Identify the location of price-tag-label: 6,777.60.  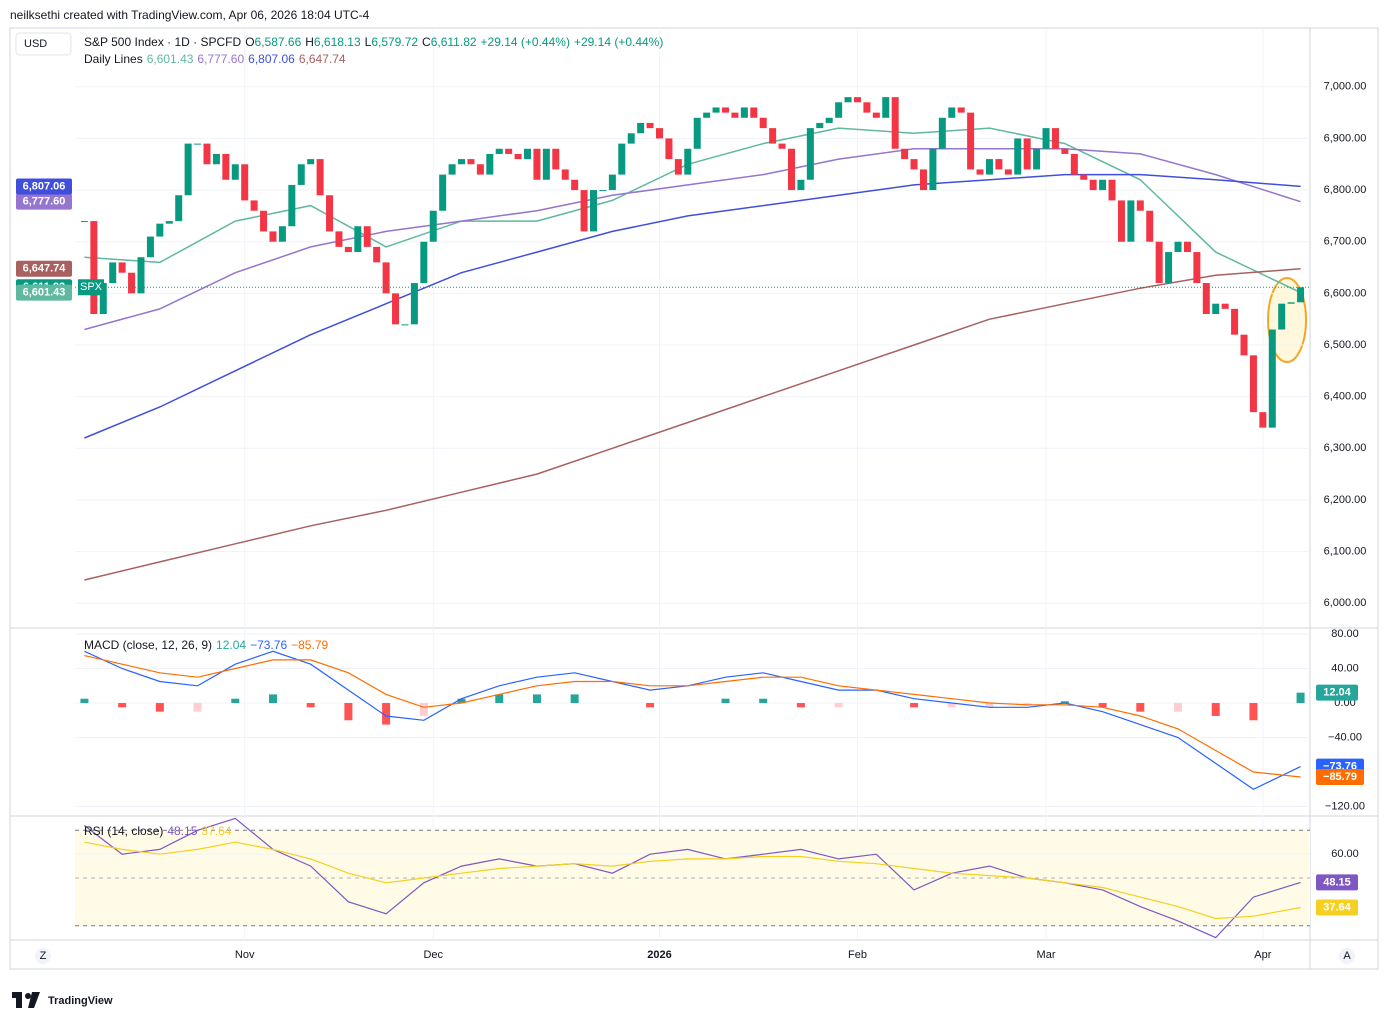
(44, 202).